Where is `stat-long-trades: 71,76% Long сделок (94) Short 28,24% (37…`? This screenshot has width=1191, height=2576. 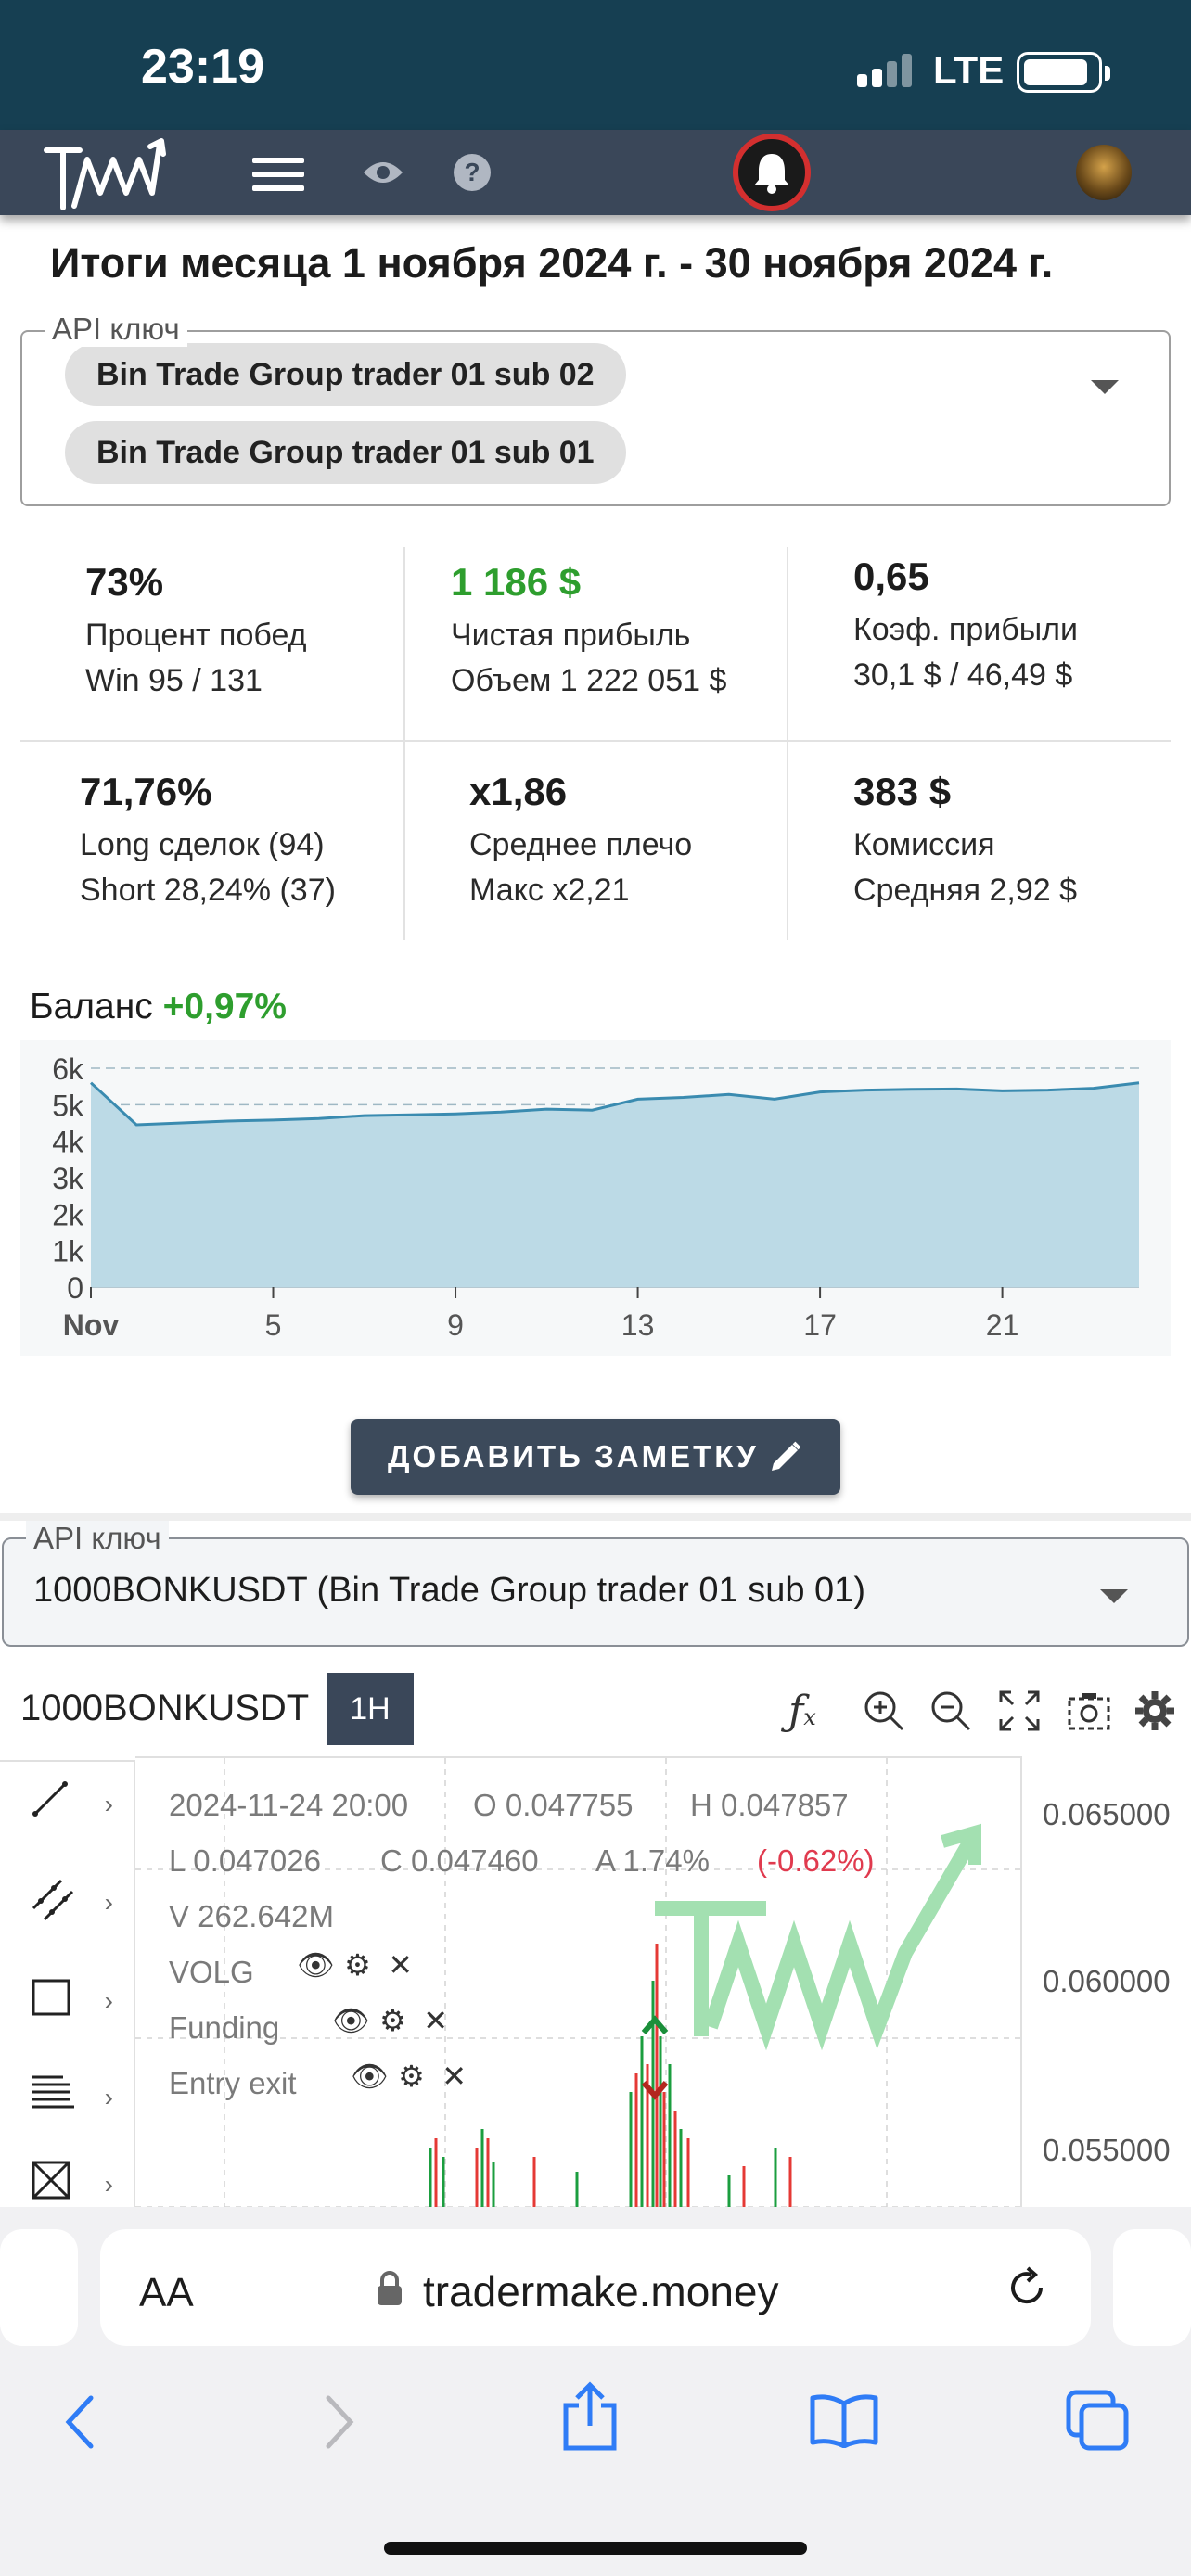 stat-long-trades: 71,76% Long сделок (94) Short 28,24% (37… is located at coordinates (208, 839).